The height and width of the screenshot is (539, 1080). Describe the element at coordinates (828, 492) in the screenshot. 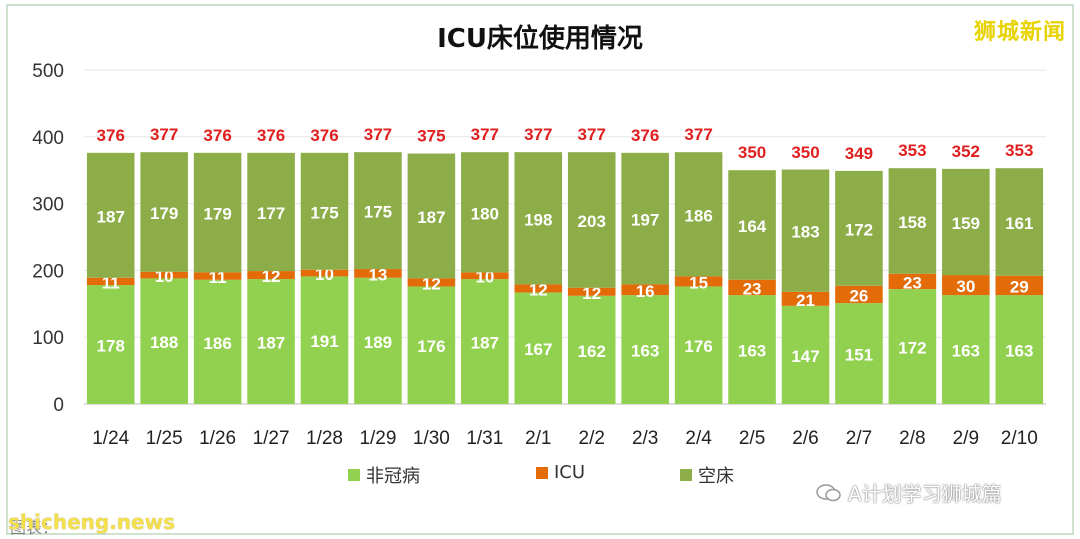

I see `wechat-icon` at that location.